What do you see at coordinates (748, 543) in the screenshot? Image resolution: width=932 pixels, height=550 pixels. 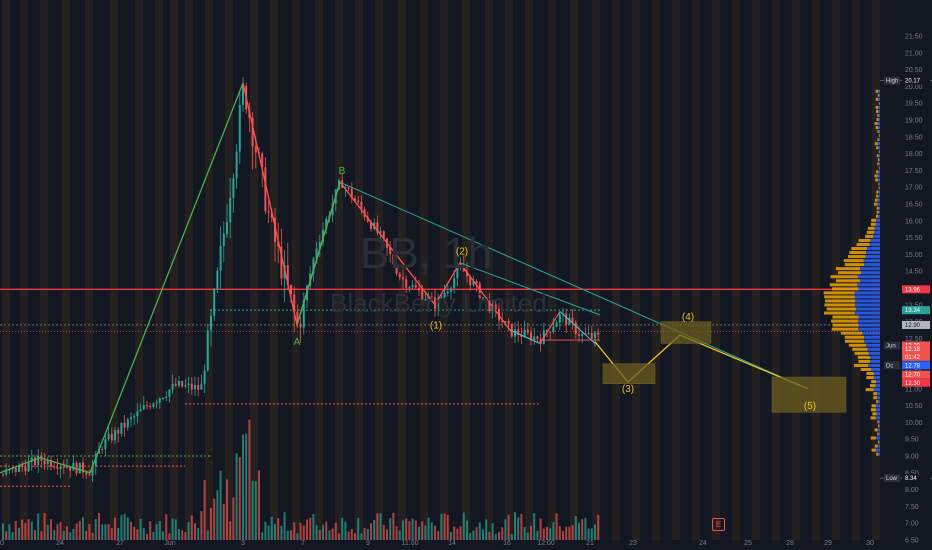 I see `time-tick-label: 25` at bounding box center [748, 543].